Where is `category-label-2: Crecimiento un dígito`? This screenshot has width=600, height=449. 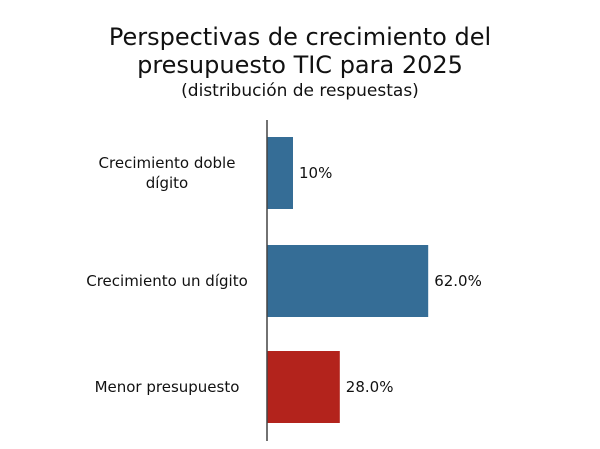
category-label-2: Crecimiento un dígito is located at coordinates (167, 281).